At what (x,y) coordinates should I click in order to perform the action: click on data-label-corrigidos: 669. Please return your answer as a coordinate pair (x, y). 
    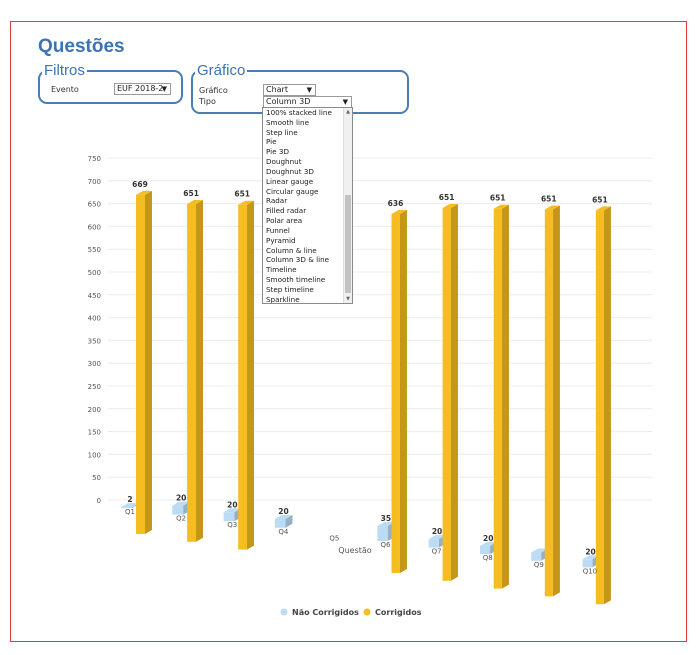
    Looking at the image, I should click on (140, 184).